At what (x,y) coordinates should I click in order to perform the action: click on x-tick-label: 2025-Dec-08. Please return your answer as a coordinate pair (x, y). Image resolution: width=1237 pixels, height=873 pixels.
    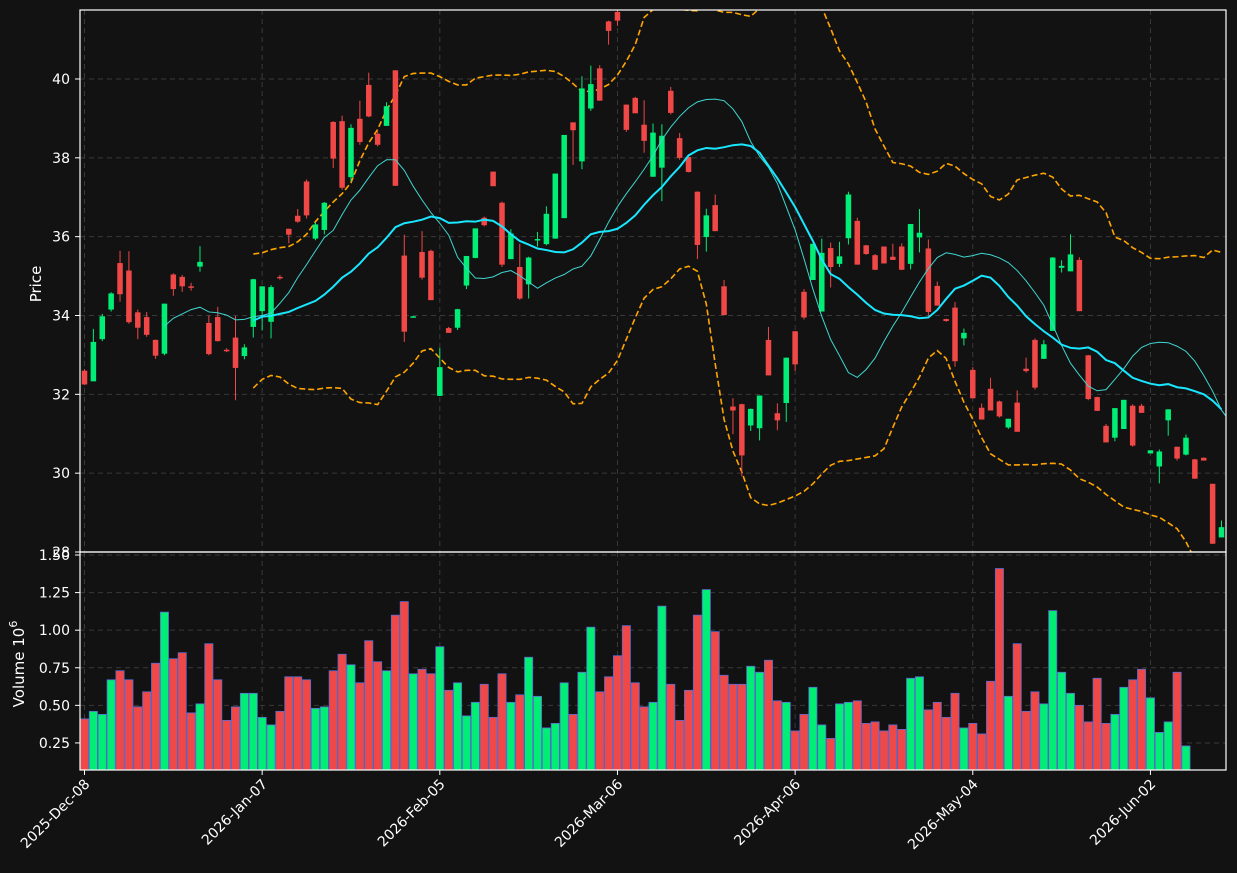
    Looking at the image, I should click on (55, 814).